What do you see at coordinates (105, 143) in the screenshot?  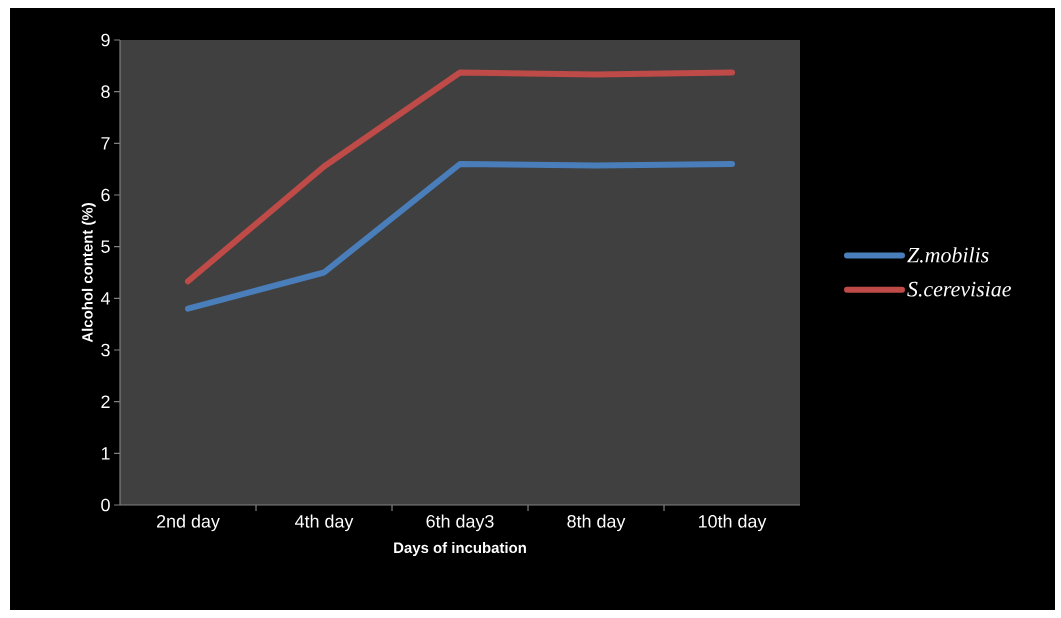 I see `y-tick-label: 7` at bounding box center [105, 143].